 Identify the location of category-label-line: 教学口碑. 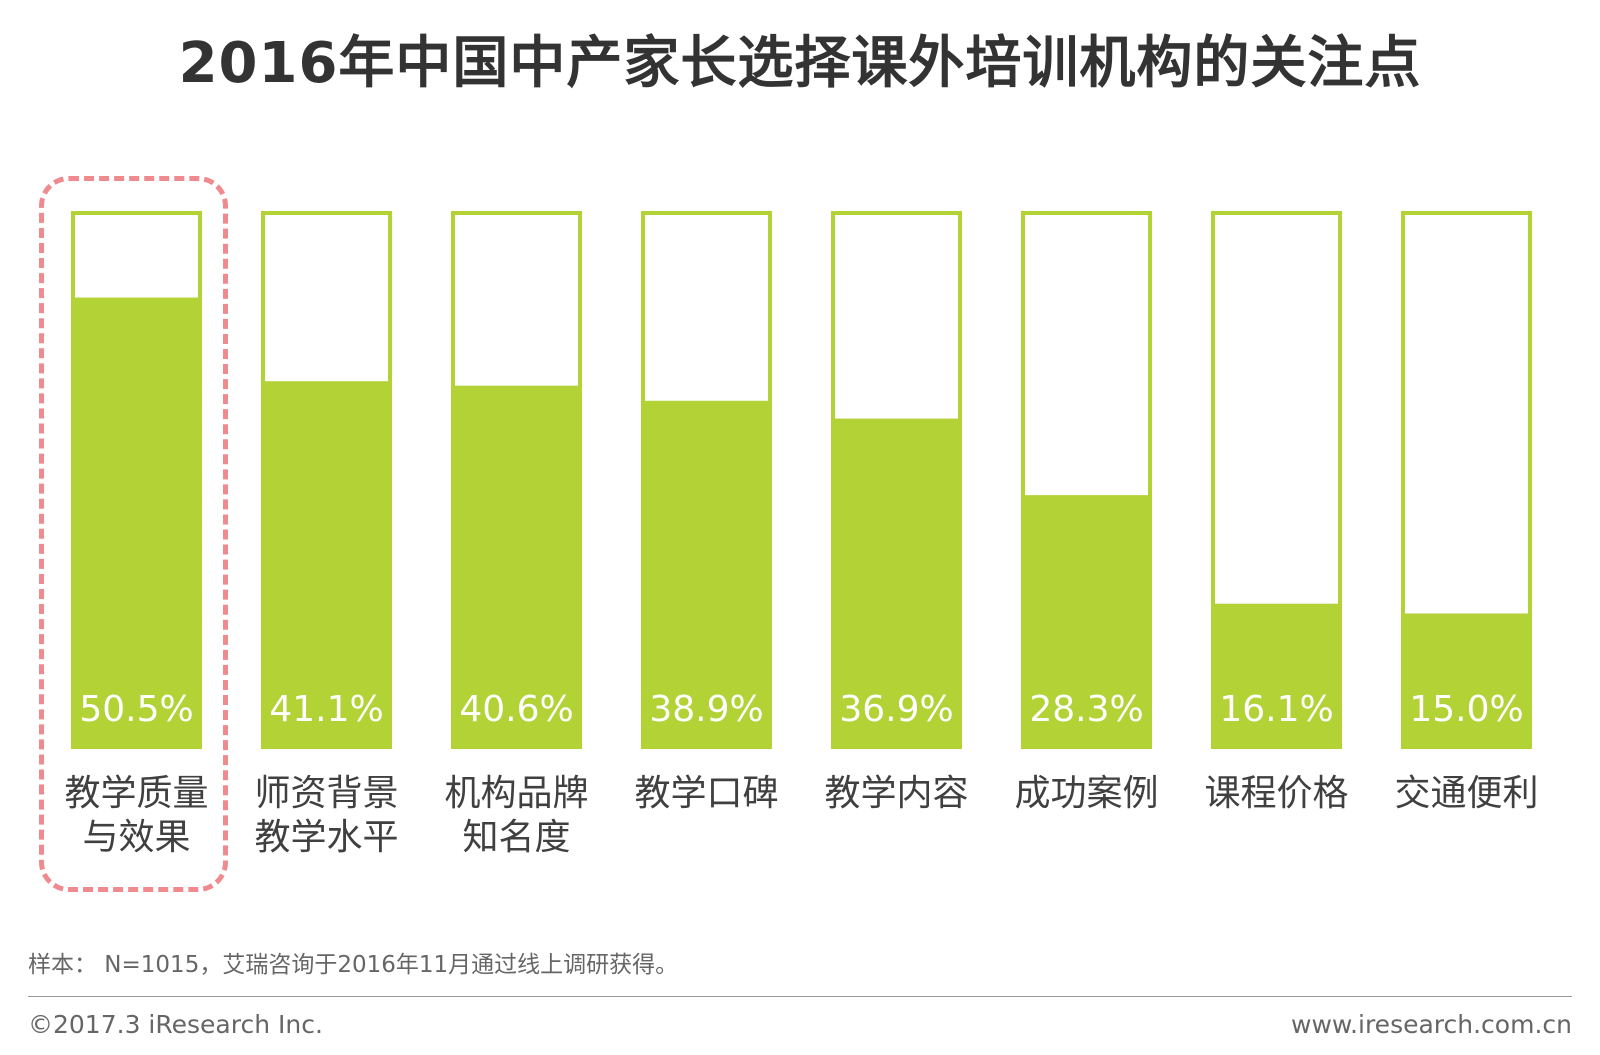
(706, 793).